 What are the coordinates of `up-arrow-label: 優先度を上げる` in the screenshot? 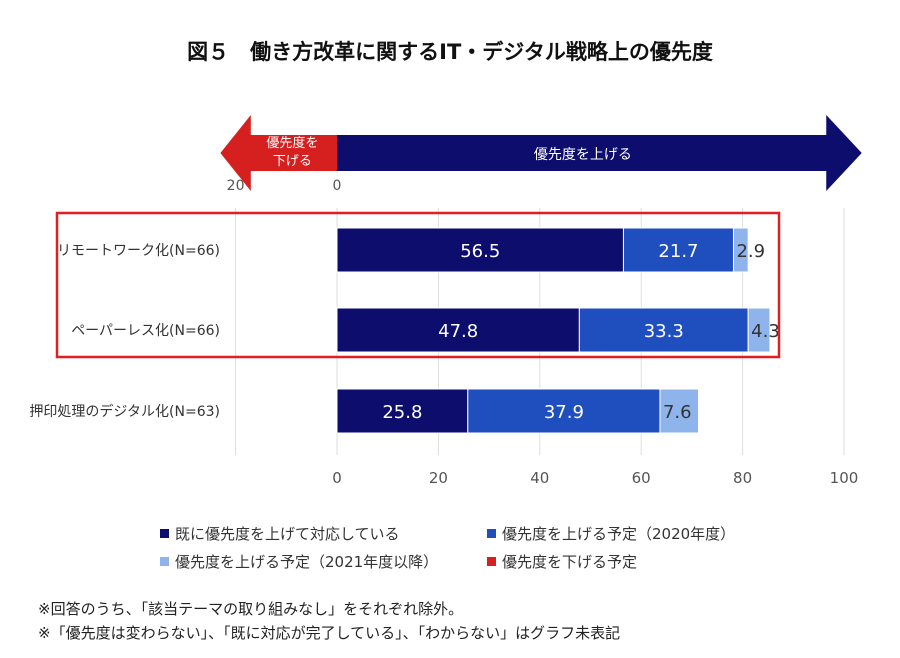 It's located at (583, 155).